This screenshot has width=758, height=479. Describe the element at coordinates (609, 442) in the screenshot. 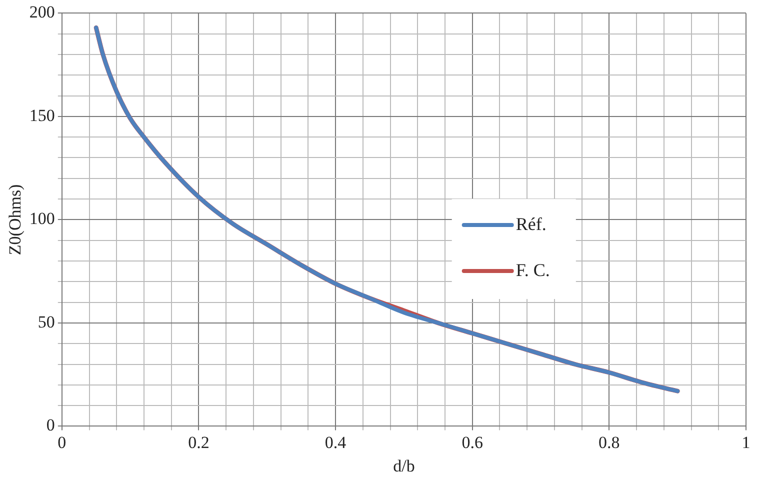

I see `x-tick-label: 0.8` at that location.